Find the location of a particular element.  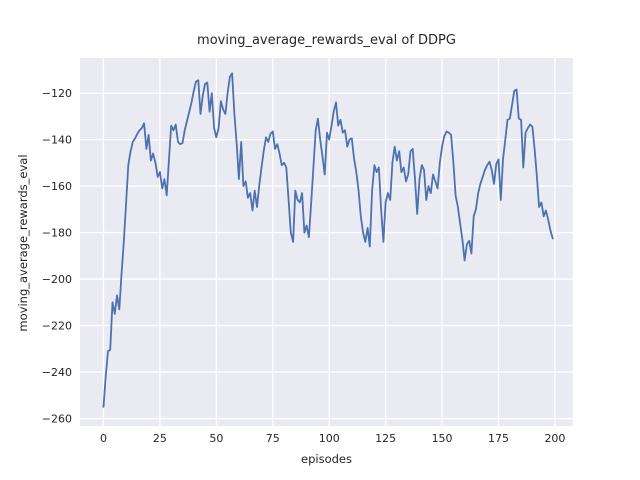

chart-title: moving_average_rewards_eval of DDPG is located at coordinates (326, 40).